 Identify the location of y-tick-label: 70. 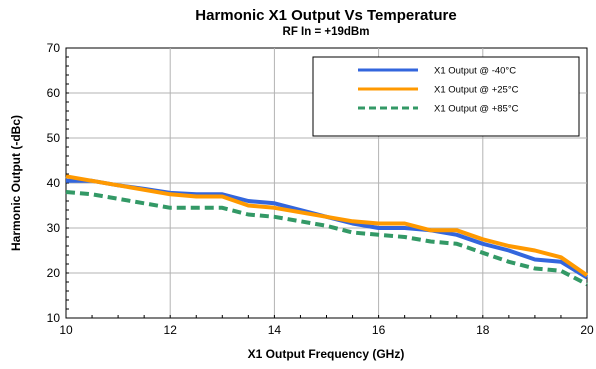
(54, 48).